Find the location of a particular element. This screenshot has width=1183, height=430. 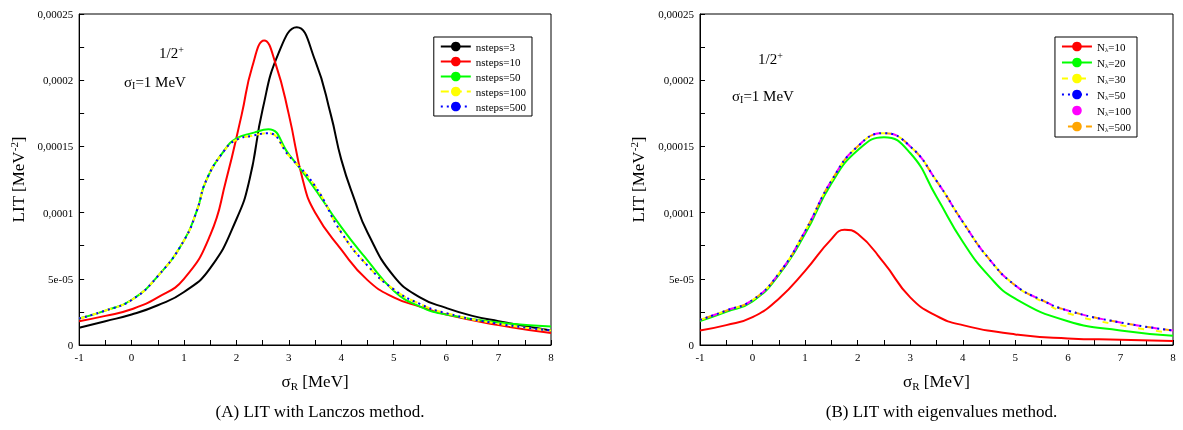

legend-label: nsteps=100 is located at coordinates (501, 91).